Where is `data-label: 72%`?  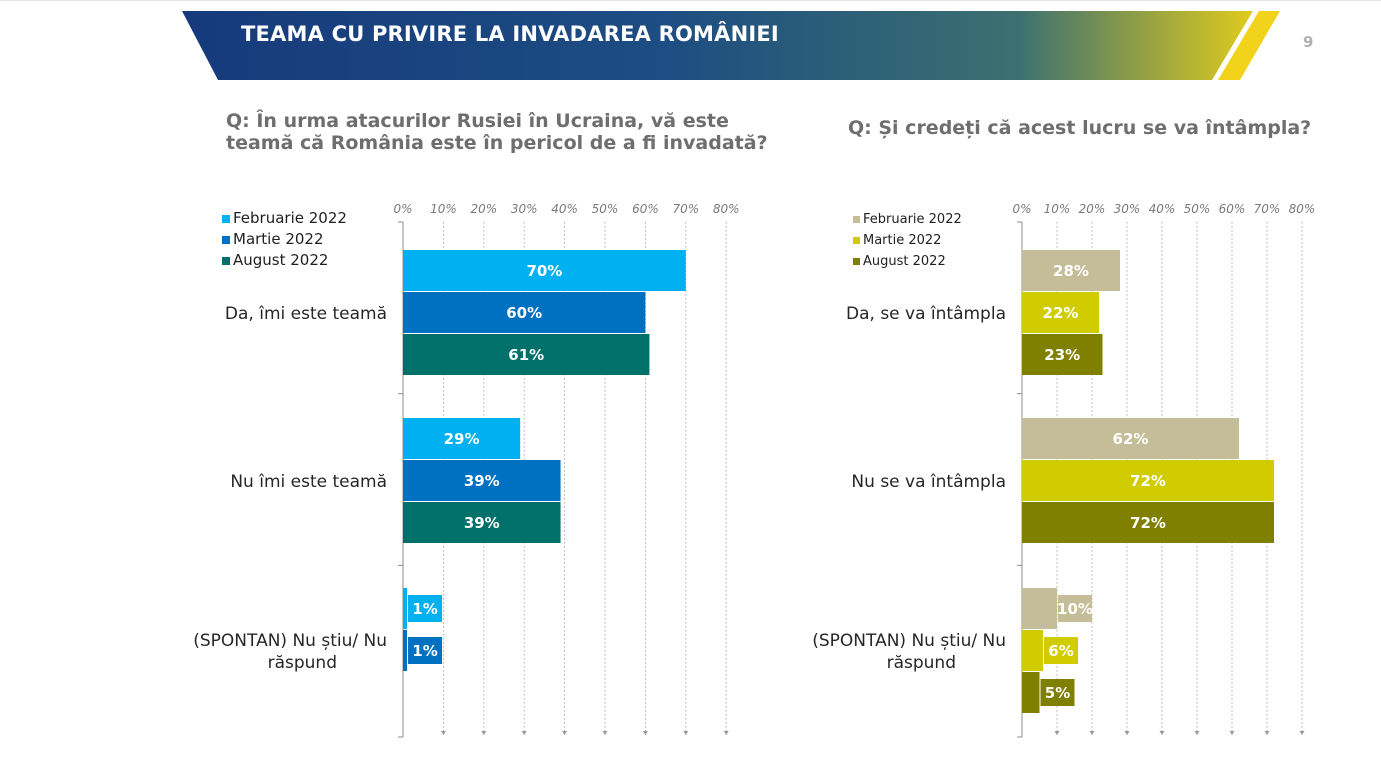 data-label: 72% is located at coordinates (1148, 481).